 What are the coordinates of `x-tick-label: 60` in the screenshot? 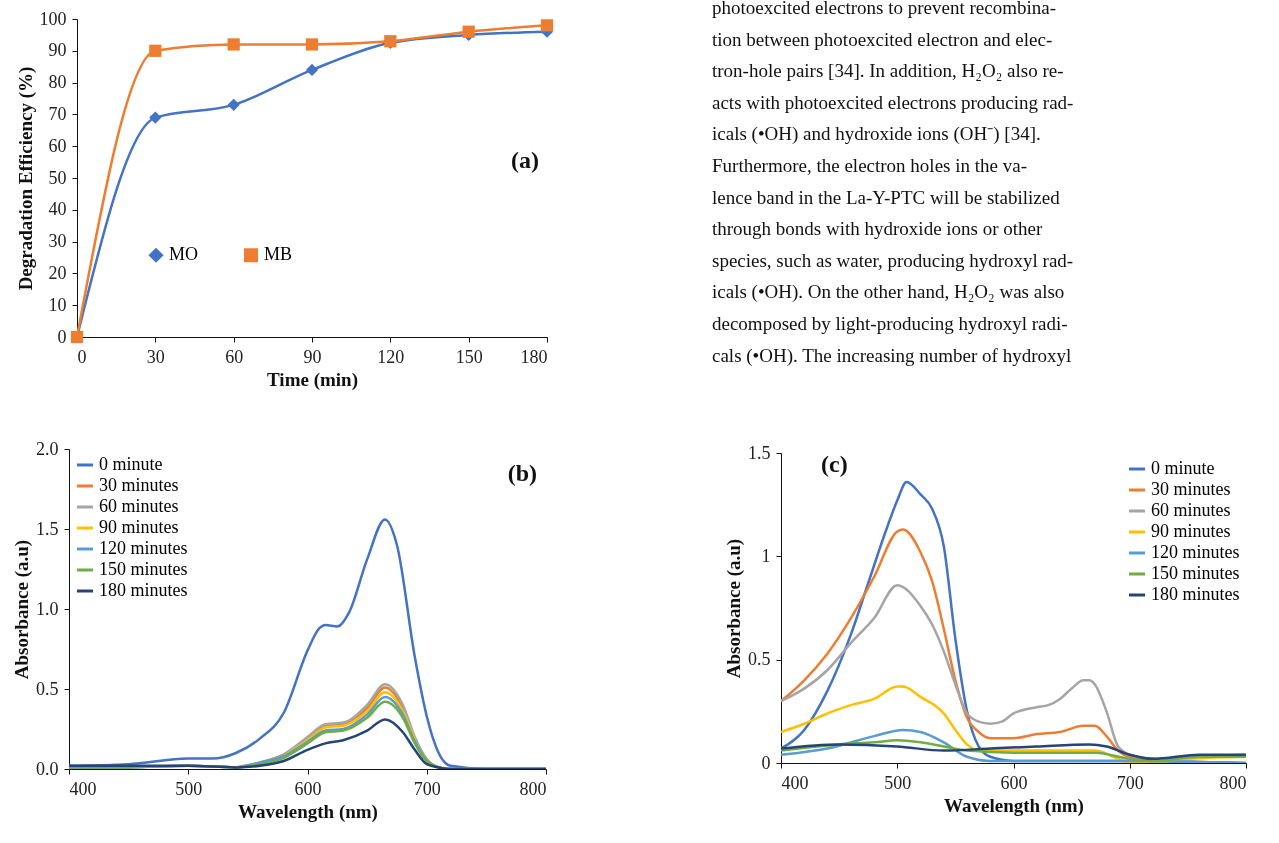 It's located at (234, 356).